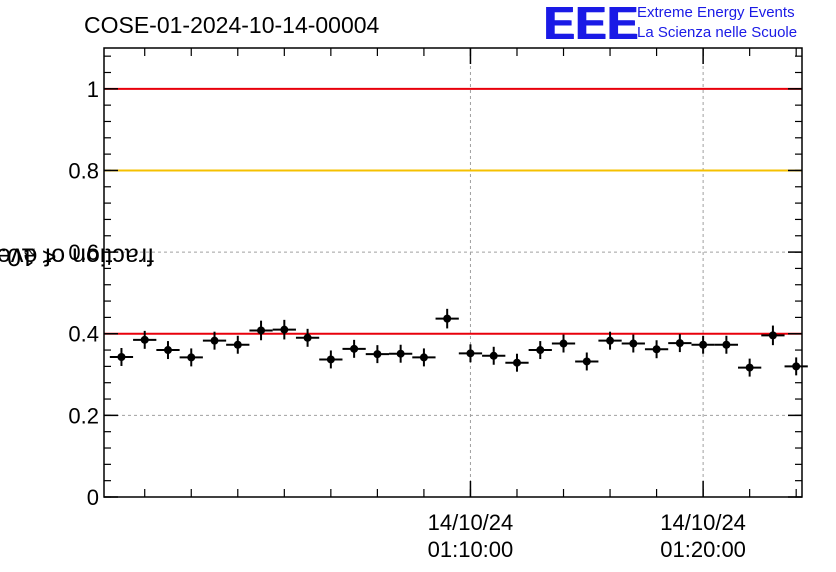 Image resolution: width=836 pixels, height=572 pixels. Describe the element at coordinates (83, 415) in the screenshot. I see `y-tick-label: 0.2` at that location.